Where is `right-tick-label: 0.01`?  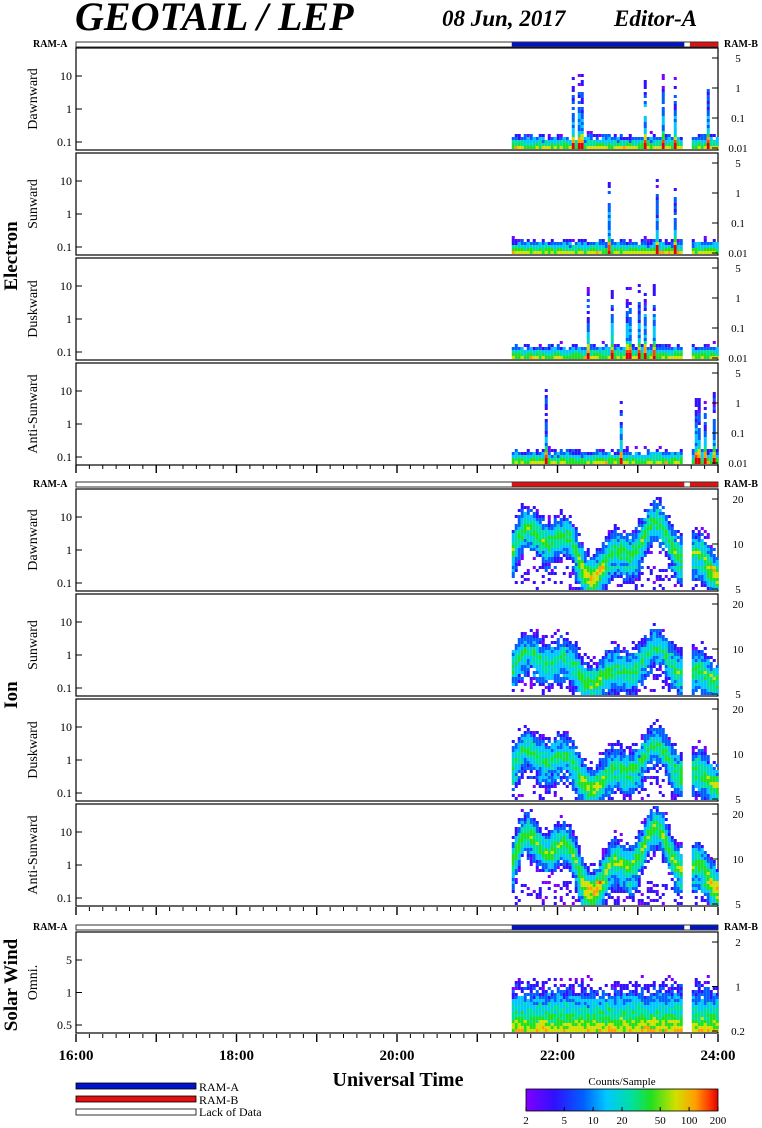
right-tick-label: 0.01 is located at coordinates (737, 359).